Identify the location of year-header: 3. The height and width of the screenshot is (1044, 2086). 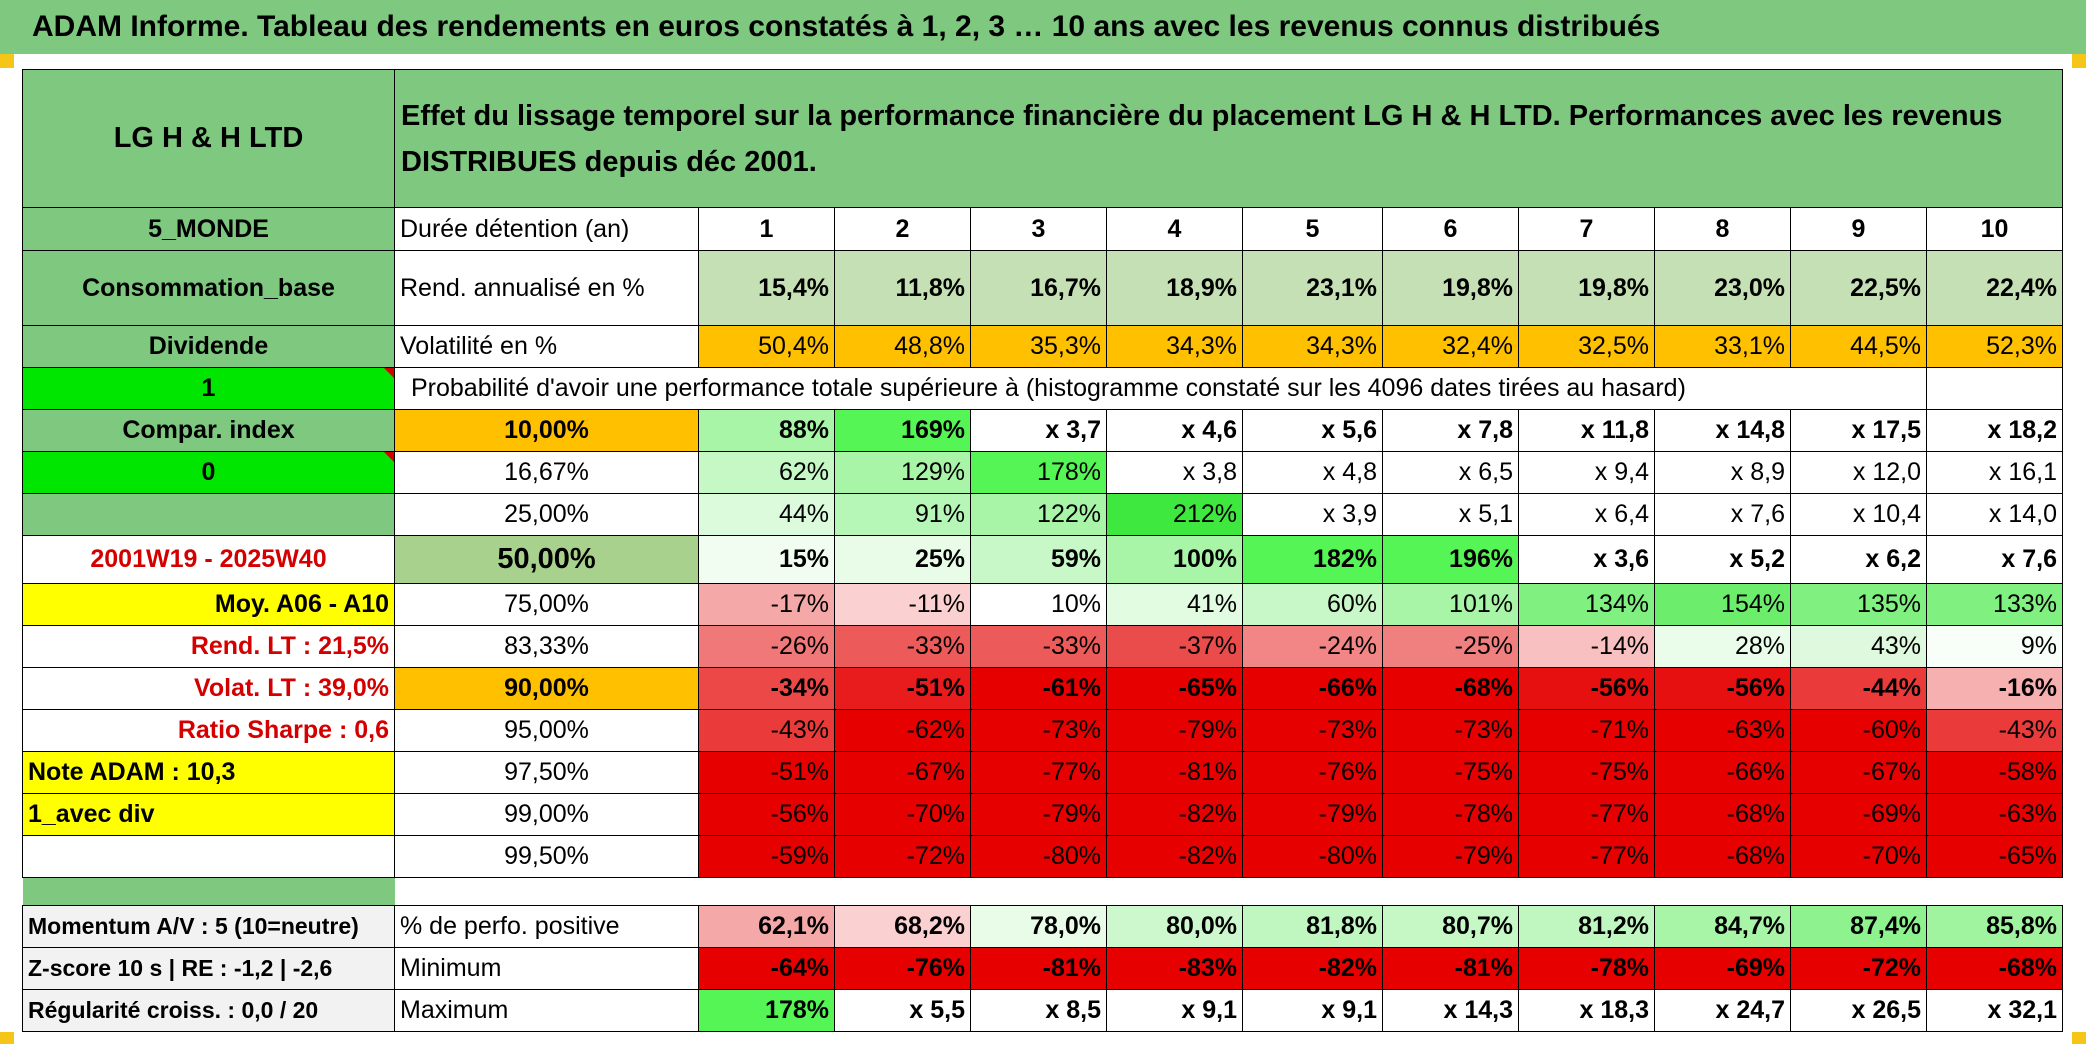
(1038, 229).